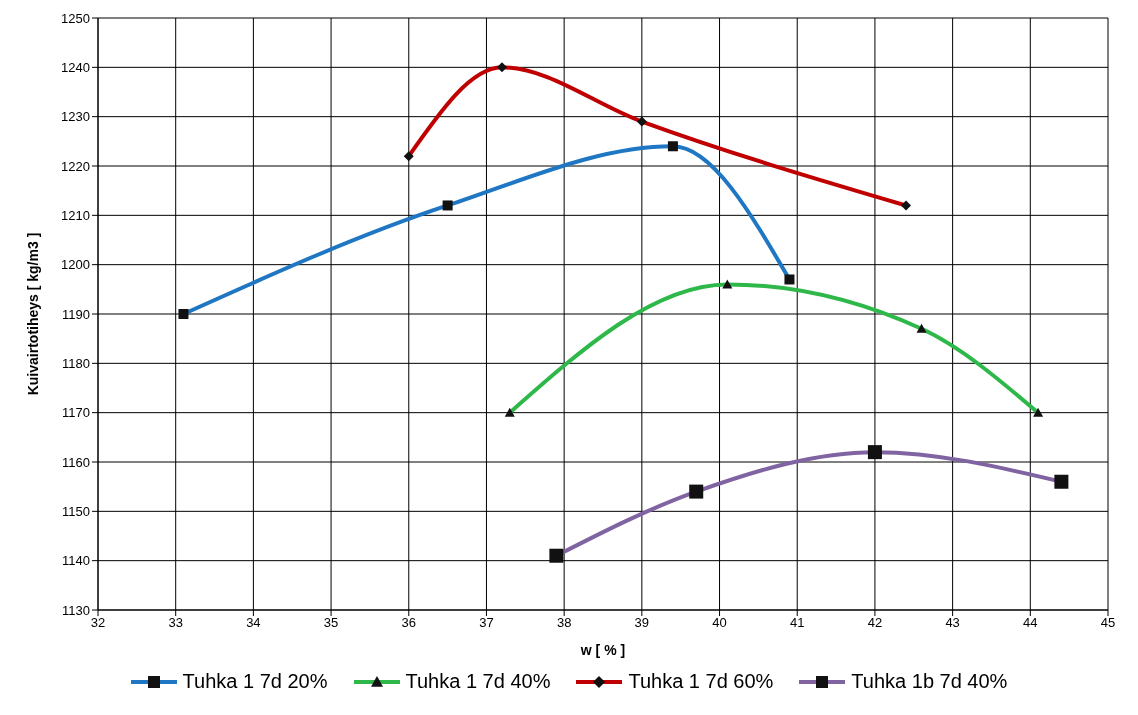 This screenshot has height=715, width=1138. I want to click on x-tick-label: 32, so click(98, 623).